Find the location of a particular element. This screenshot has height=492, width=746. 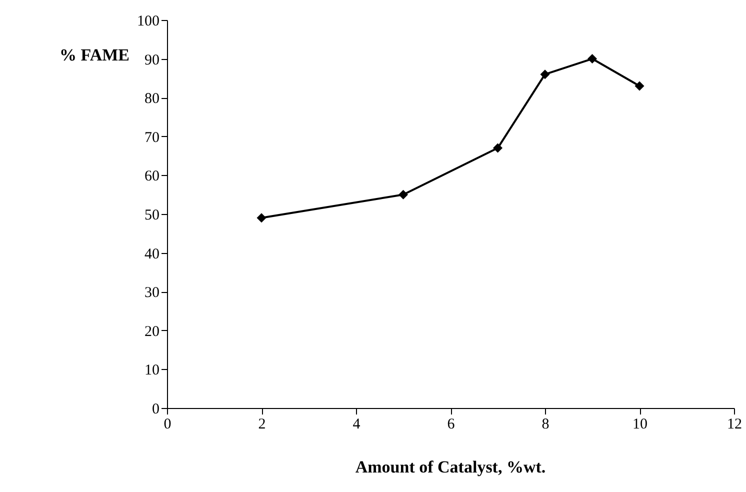

y-axis-title: % FAME is located at coordinates (94, 55).